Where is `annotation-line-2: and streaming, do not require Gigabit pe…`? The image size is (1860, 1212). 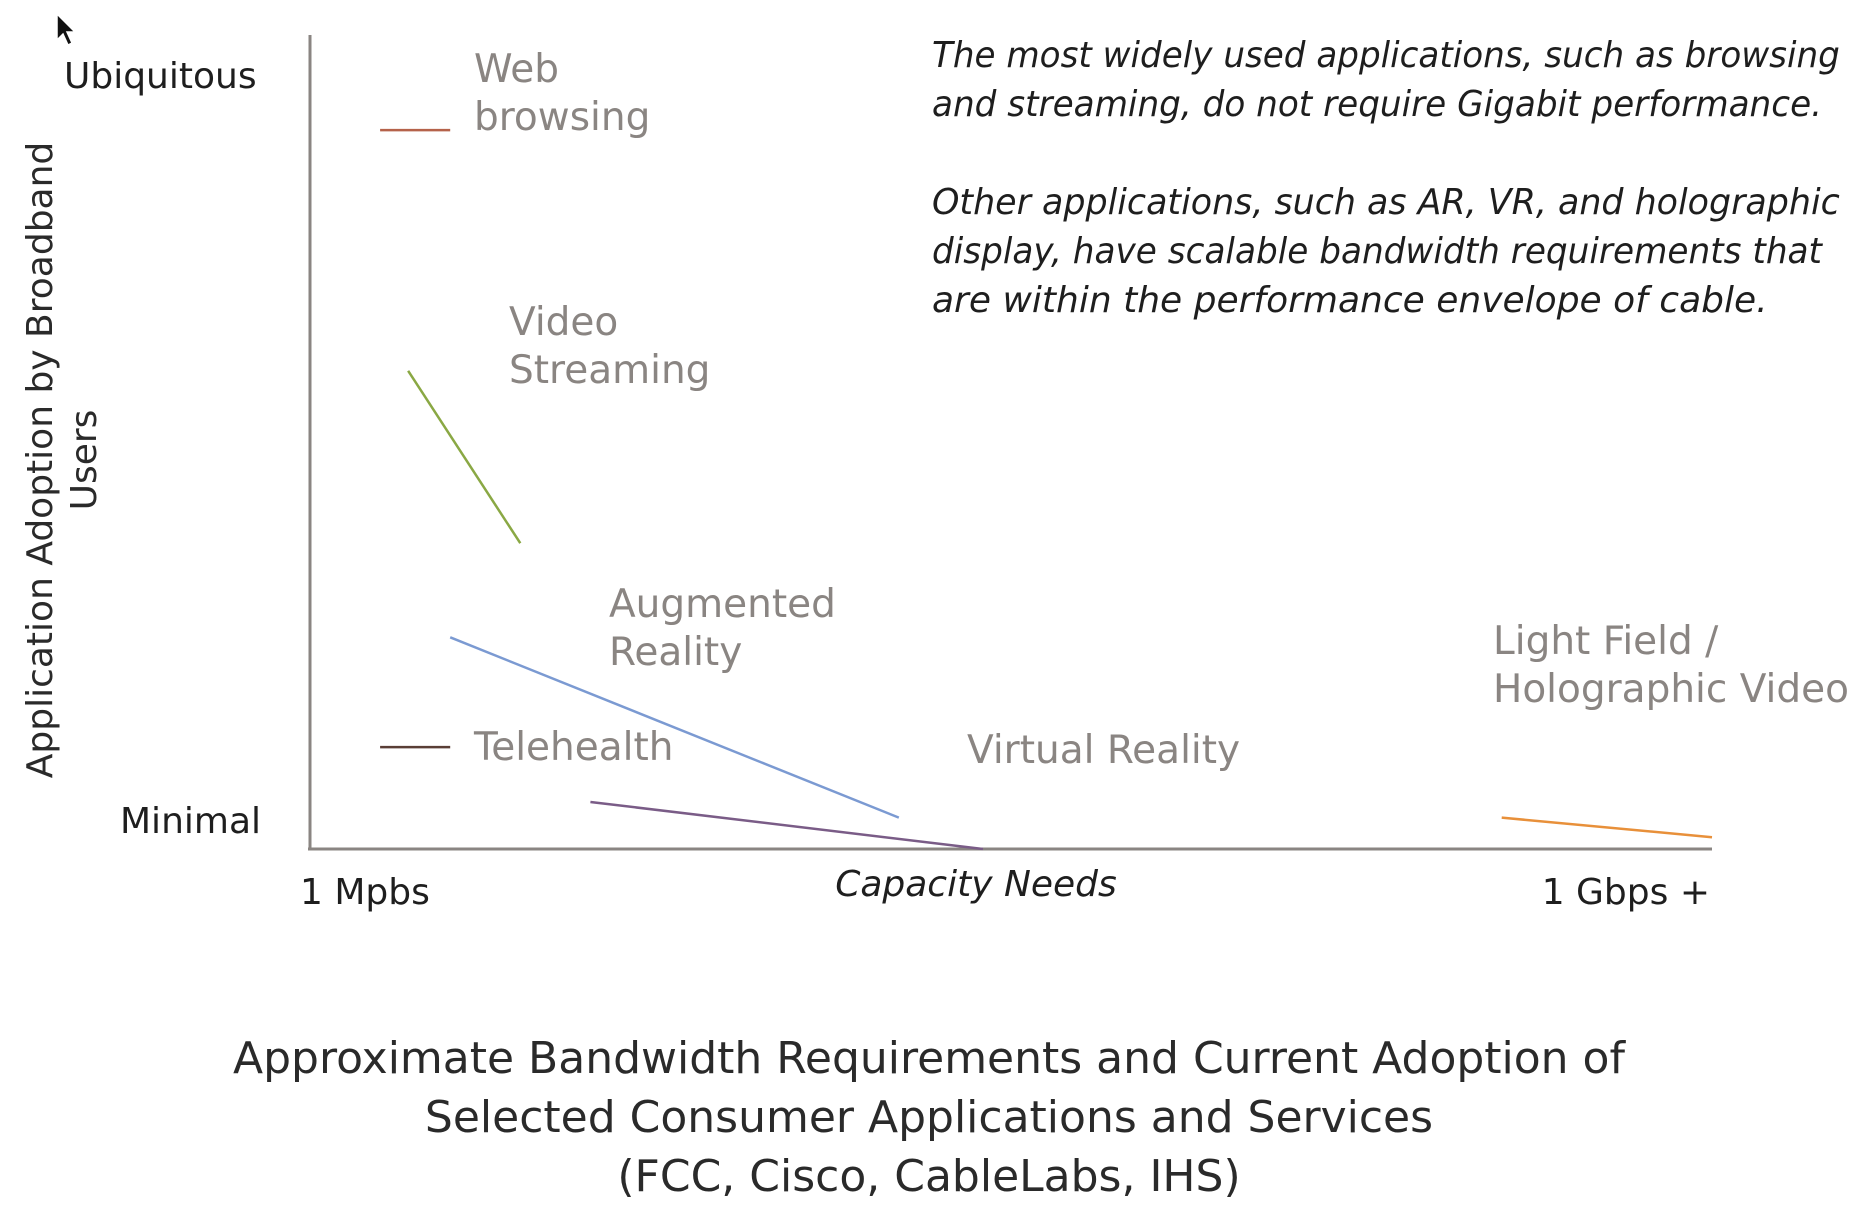
annotation-line-2: and streaming, do not require Gigabit pe… is located at coordinates (1377, 104).